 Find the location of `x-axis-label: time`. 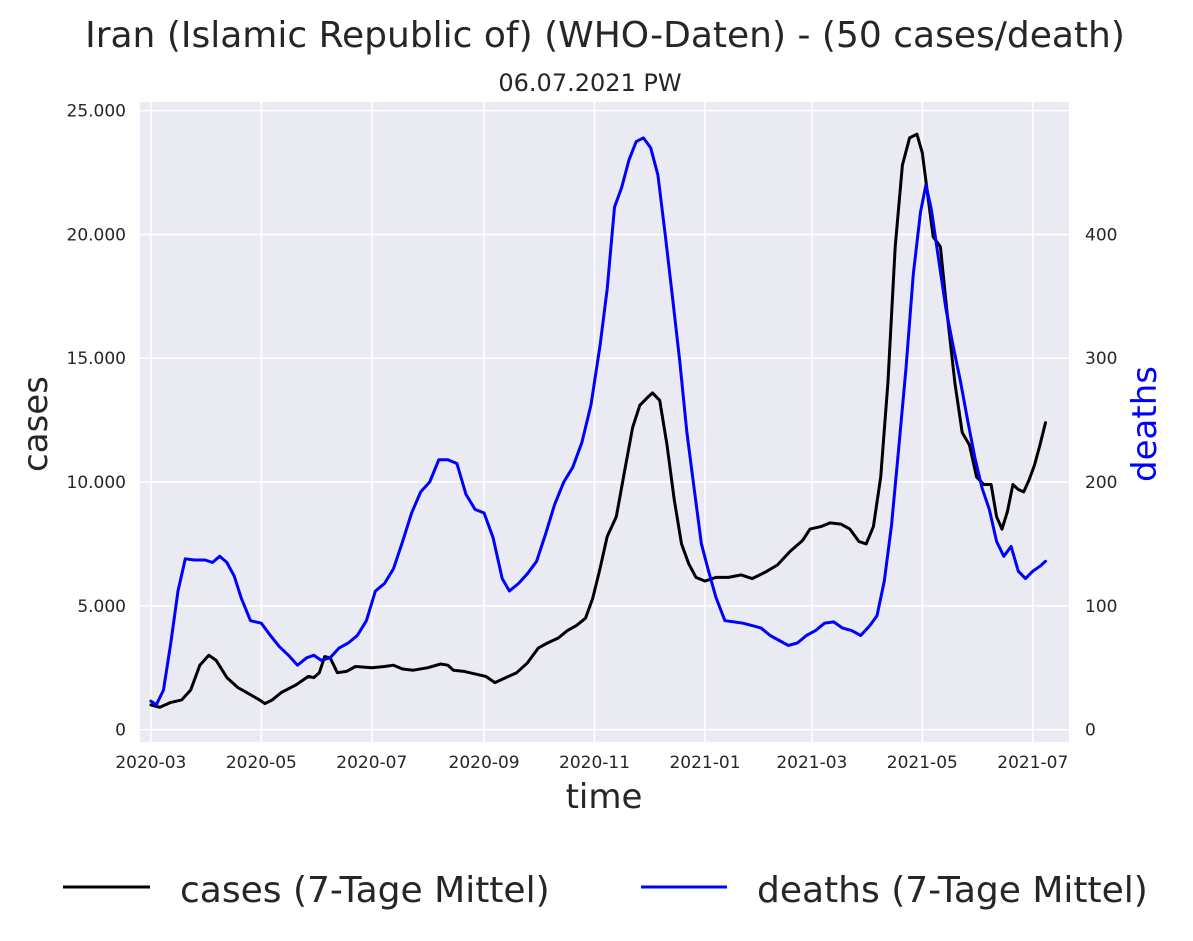

x-axis-label: time is located at coordinates (604, 797).